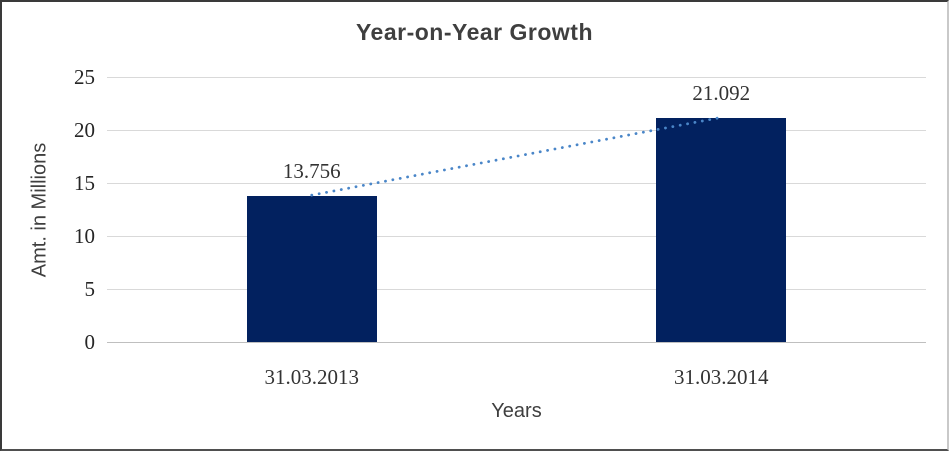  What do you see at coordinates (90, 342) in the screenshot?
I see `y-axis-tick-label-0: 0` at bounding box center [90, 342].